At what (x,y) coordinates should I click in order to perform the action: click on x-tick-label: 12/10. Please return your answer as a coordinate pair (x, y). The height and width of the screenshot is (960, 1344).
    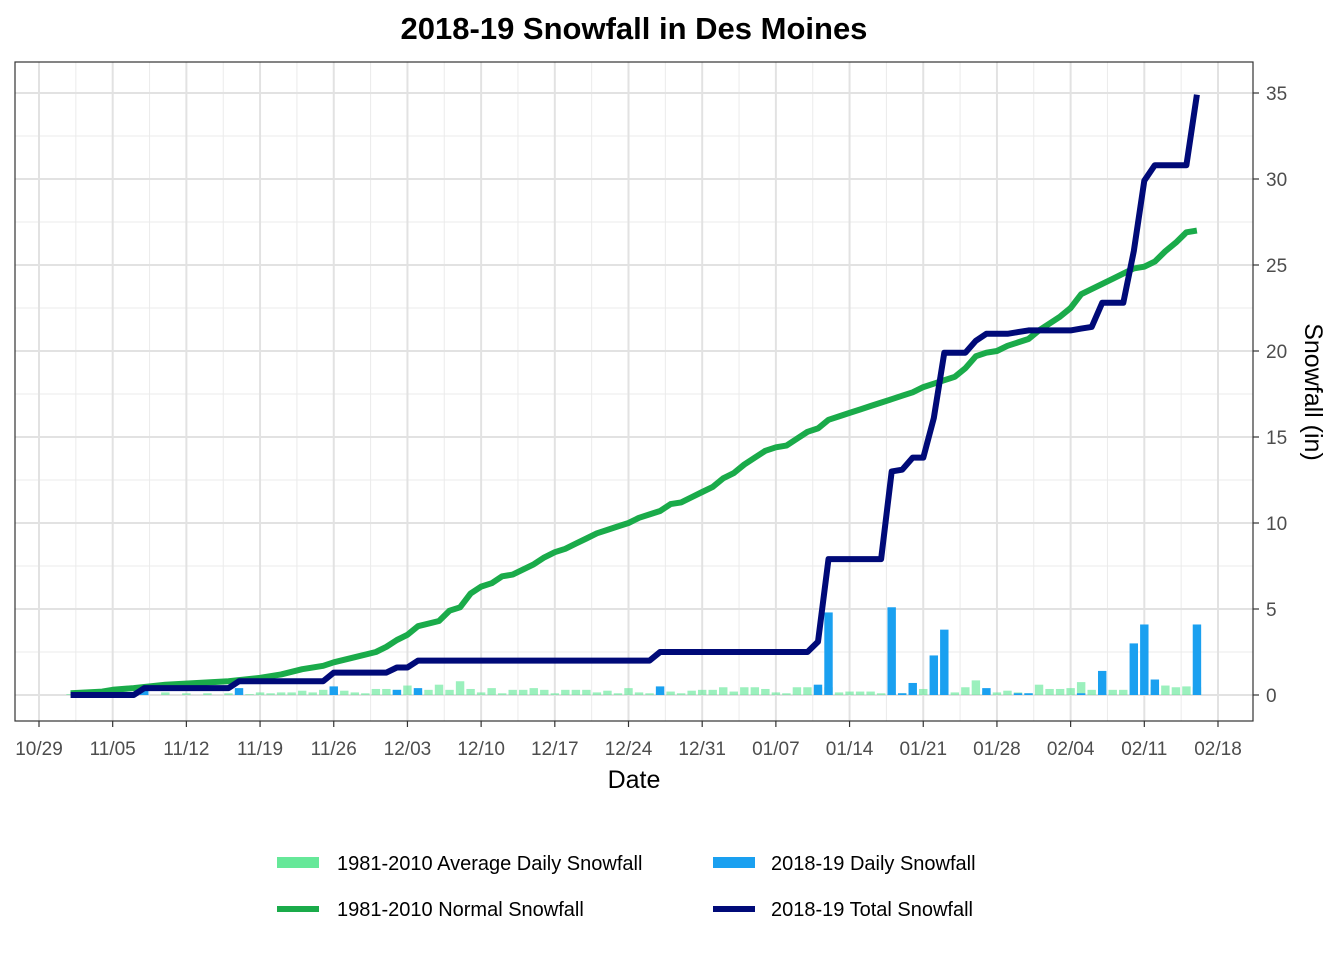
    Looking at the image, I should click on (481, 749).